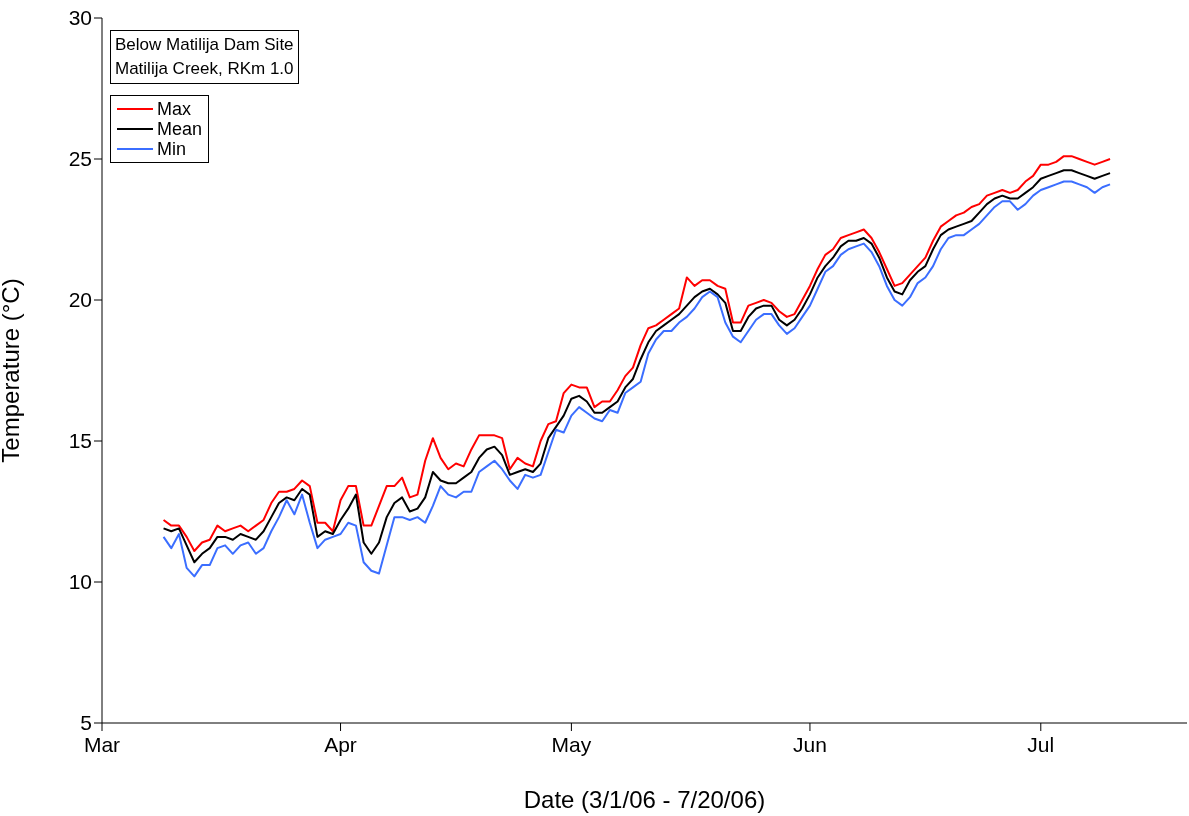  What do you see at coordinates (340, 744) in the screenshot?
I see `x-tick-label: Apr` at bounding box center [340, 744].